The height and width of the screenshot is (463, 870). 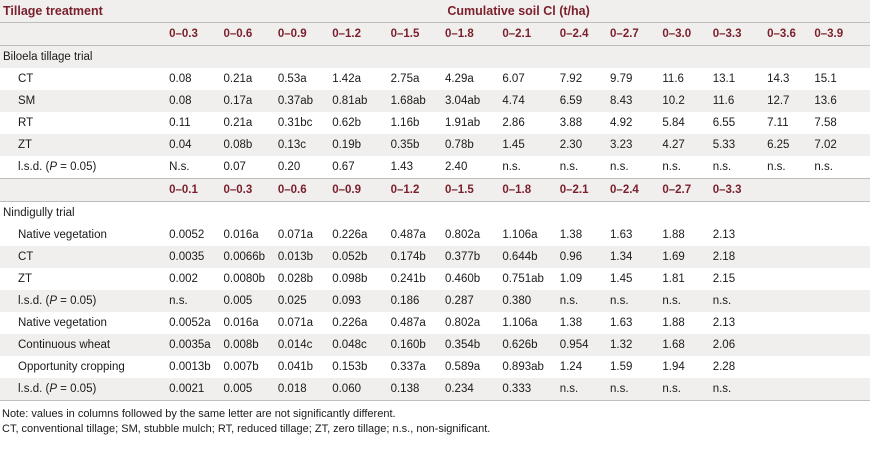 What do you see at coordinates (194, 279) in the screenshot?
I see `table-cell: 0.002` at bounding box center [194, 279].